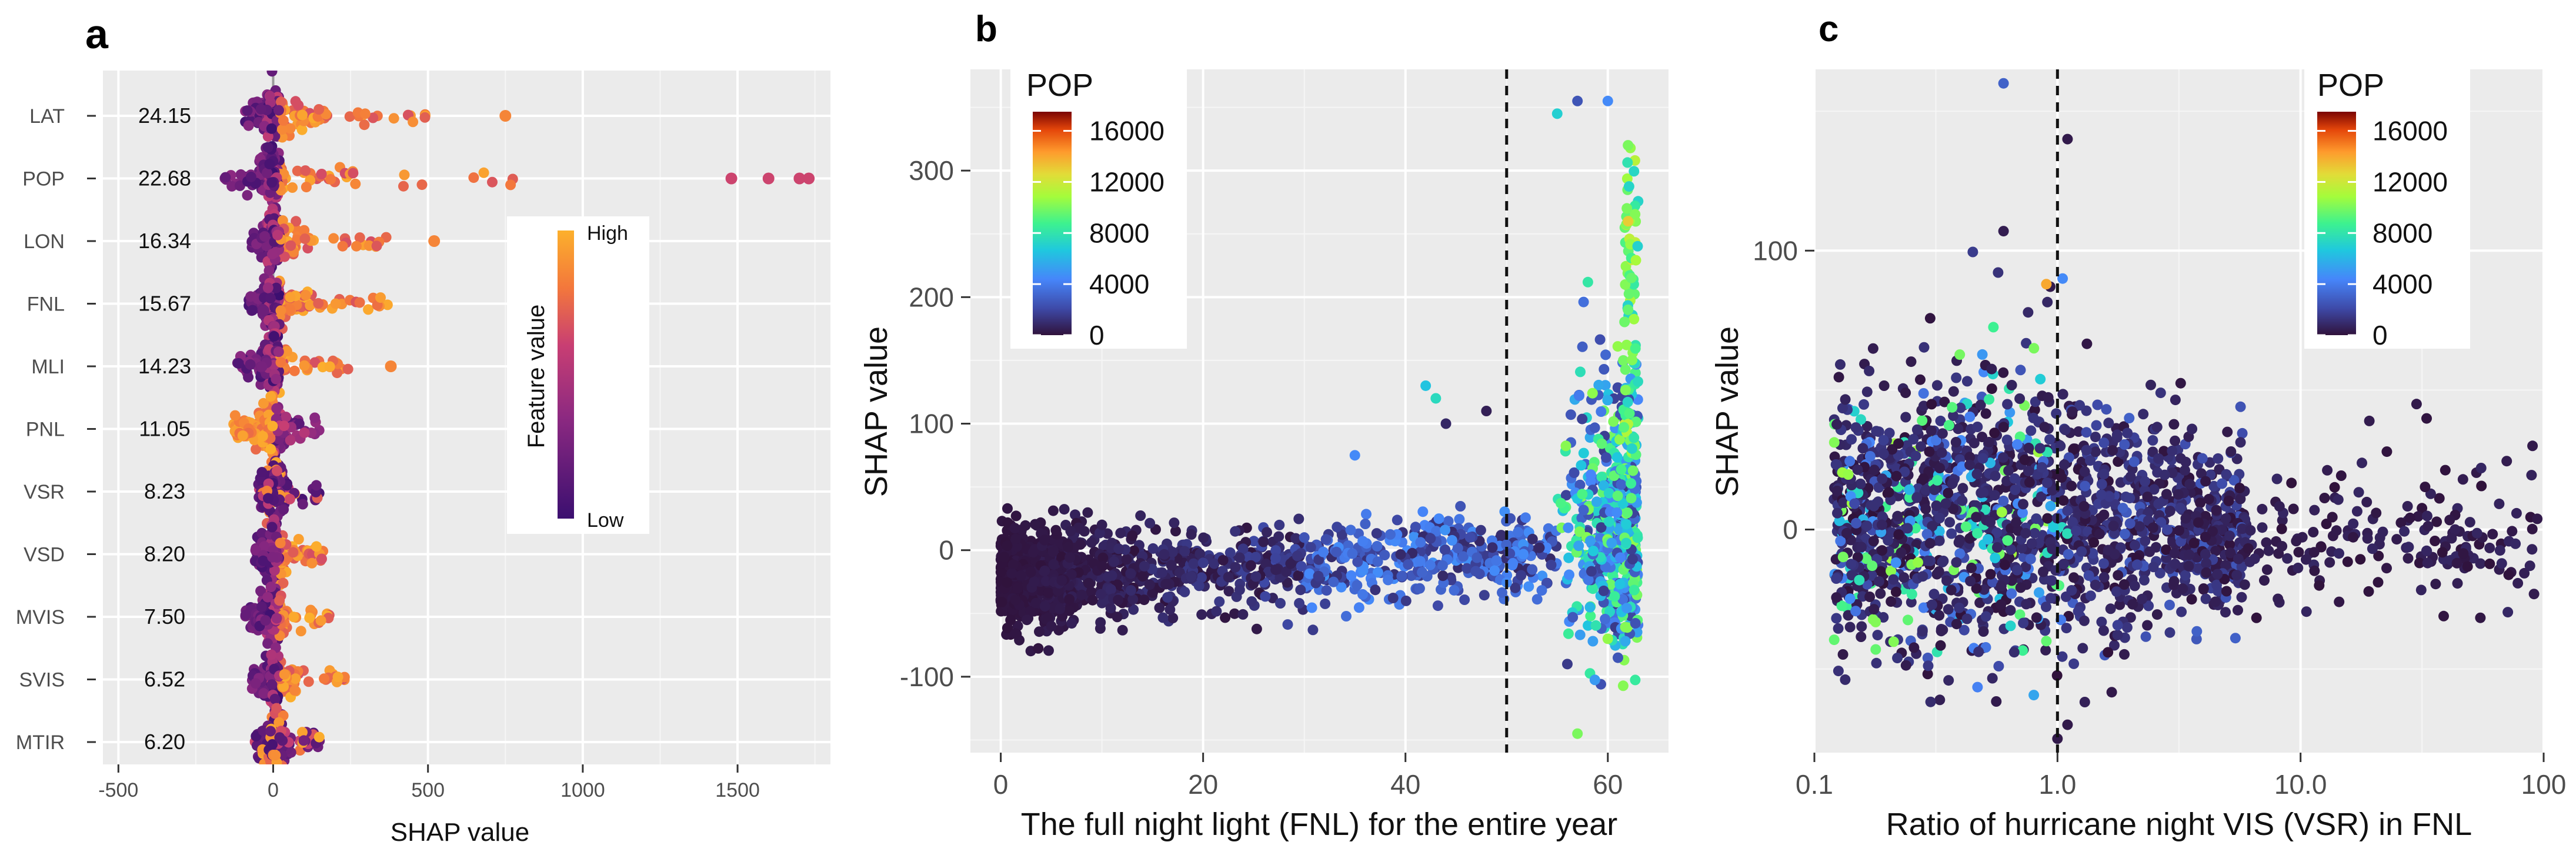 Image resolution: width=2576 pixels, height=862 pixels. What do you see at coordinates (164, 241) in the screenshot?
I see `feature-importance-lon: 16.34` at bounding box center [164, 241].